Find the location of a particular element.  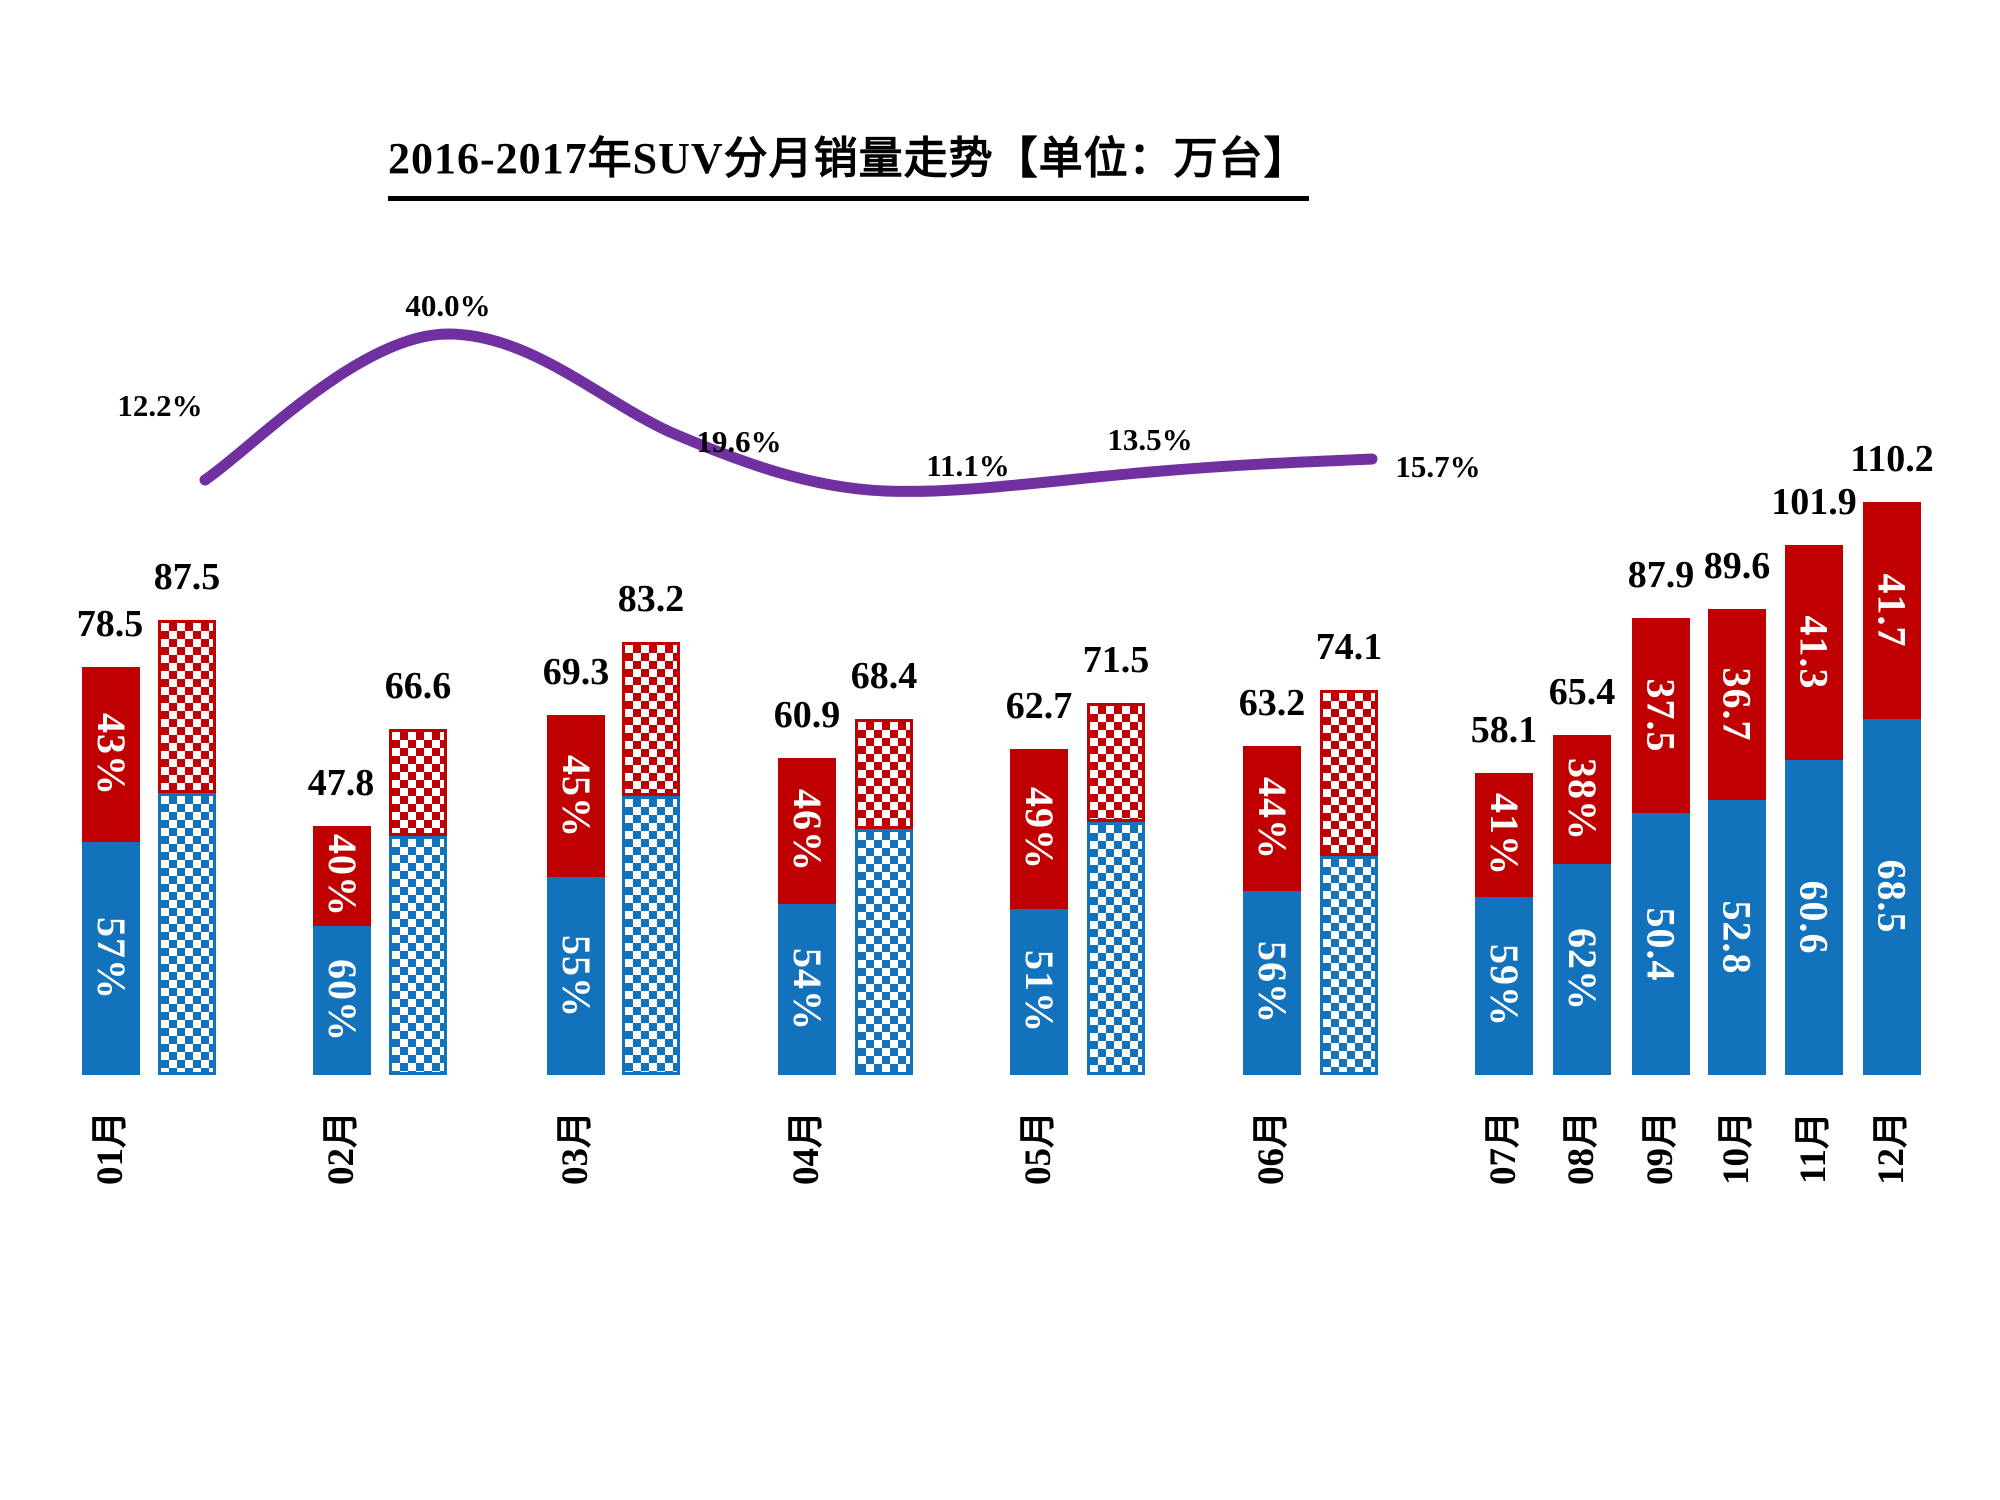

bar-2016-06: 44% 56% is located at coordinates (1272, 910).